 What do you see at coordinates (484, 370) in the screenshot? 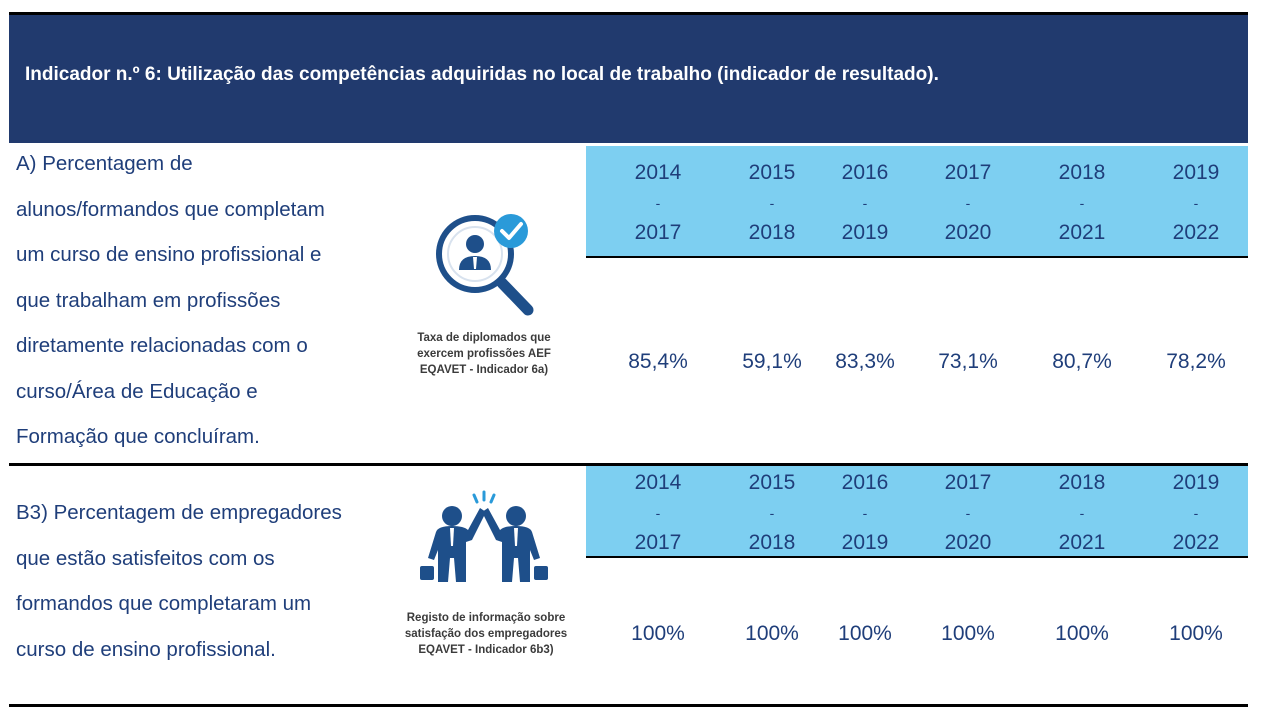
I see `caption-line: EQAVET - Indicador 6a)` at bounding box center [484, 370].